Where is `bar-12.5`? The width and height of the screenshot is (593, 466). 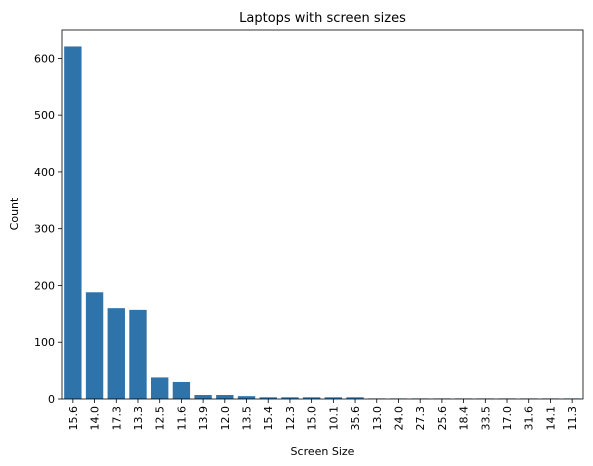 bar-12.5 is located at coordinates (160, 388).